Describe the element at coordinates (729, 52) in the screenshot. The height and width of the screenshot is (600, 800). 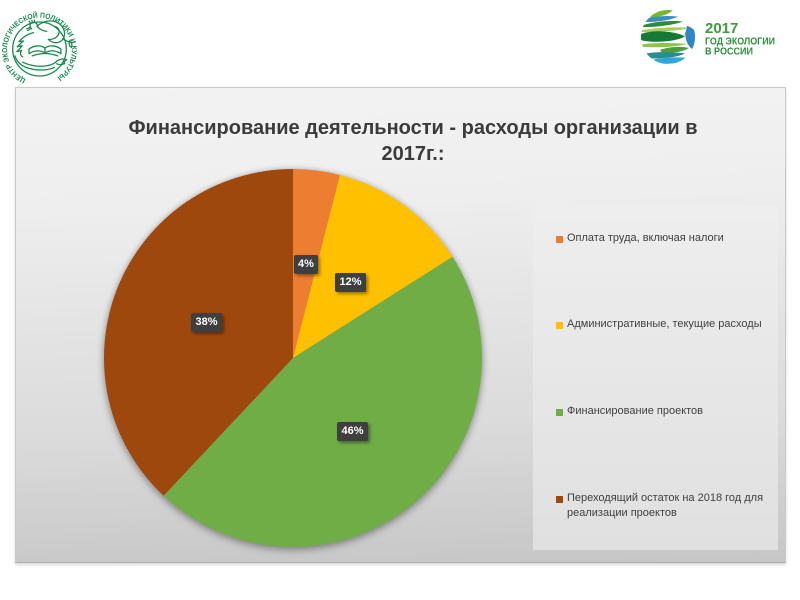
I see `svg-text: В РОССИИ` at that location.